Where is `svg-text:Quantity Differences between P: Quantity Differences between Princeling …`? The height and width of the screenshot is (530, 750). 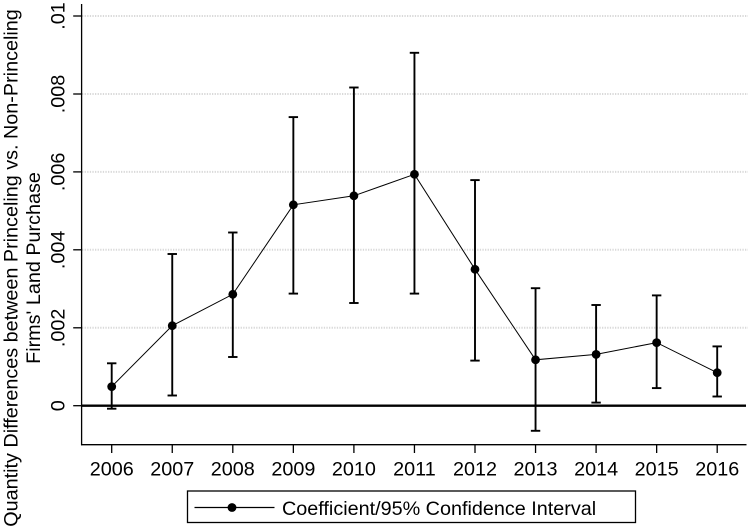
svg-text:Quantity Differences between P: Quantity Differences between Princeling … is located at coordinates (12, 268).